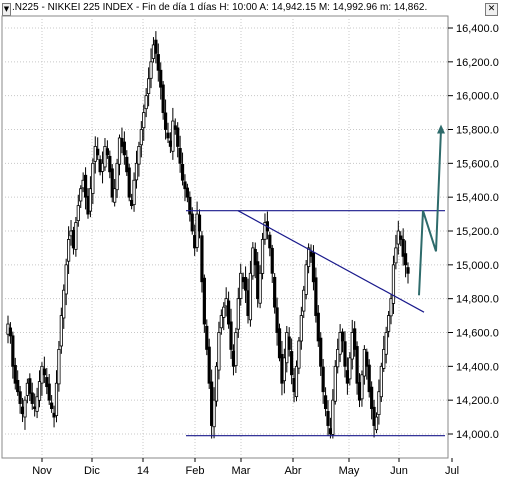 The height and width of the screenshot is (503, 508). Describe the element at coordinates (477, 63) in the screenshot. I see `y-tick-label: 16,200.0` at that location.